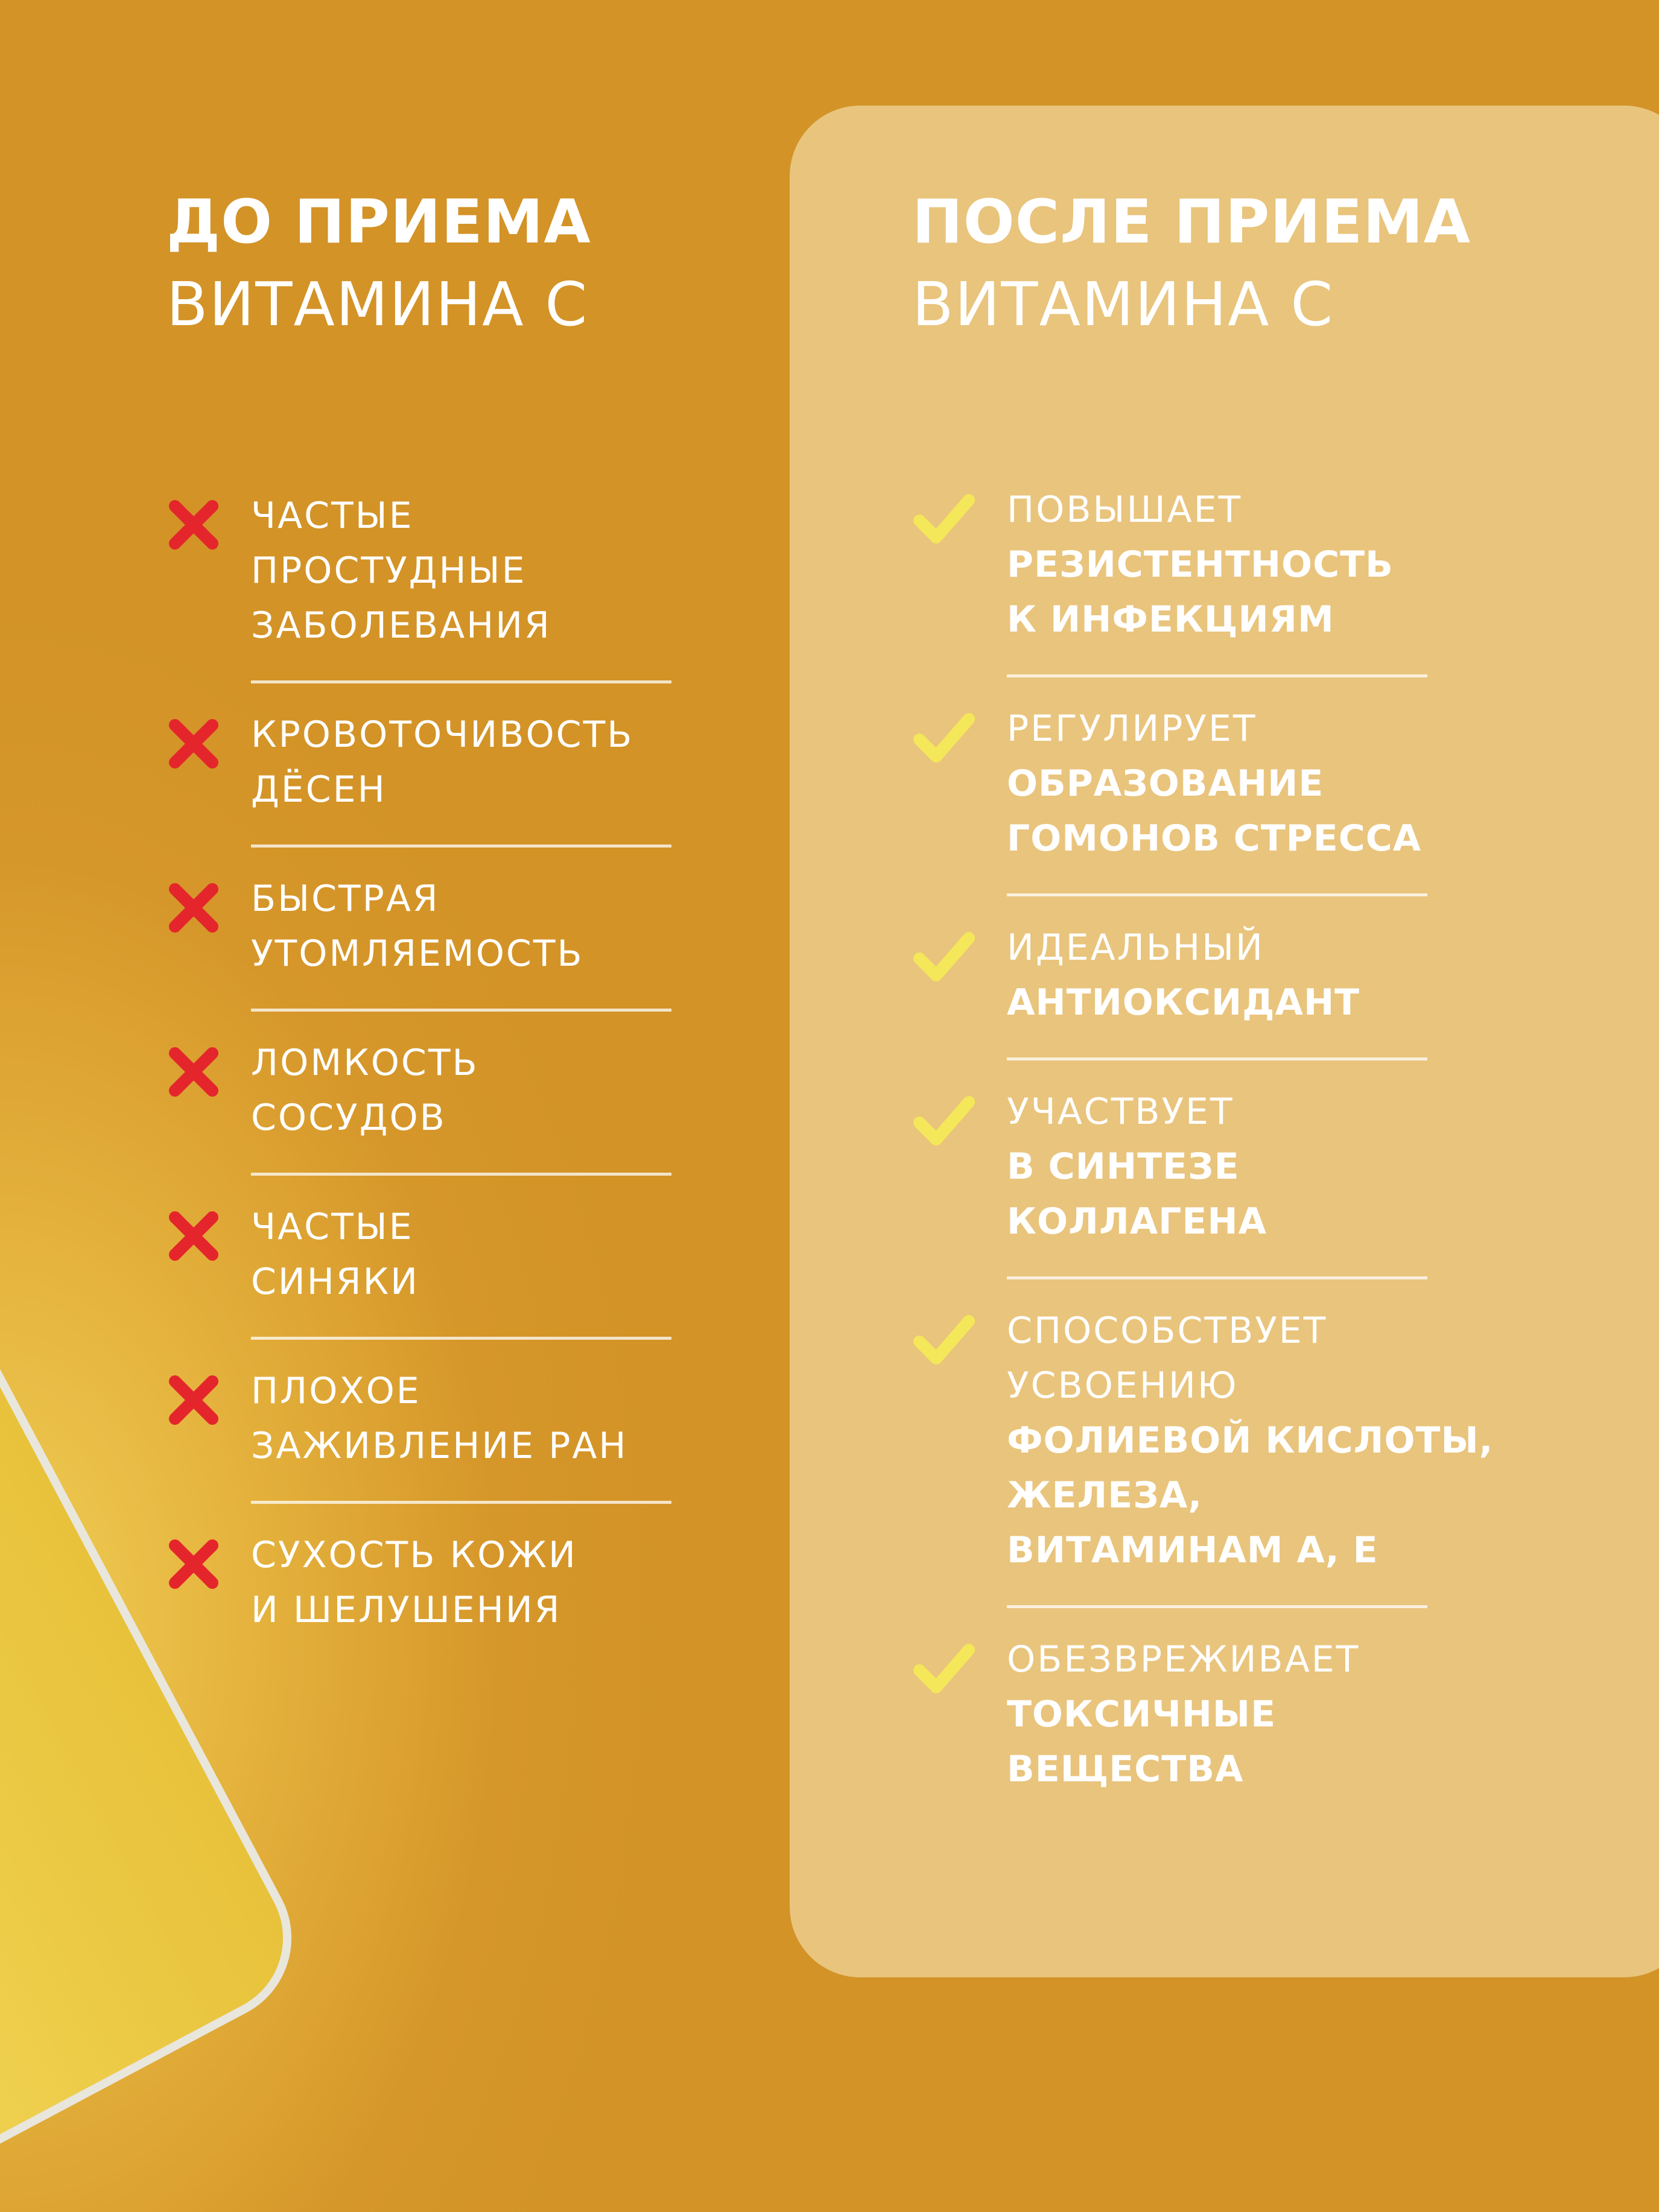 This screenshot has height=2212, width=1659. Describe the element at coordinates (1184, 1659) in the screenshot. I see `item-text: ОБЕЗВРЕЖИВАЕТ` at that location.